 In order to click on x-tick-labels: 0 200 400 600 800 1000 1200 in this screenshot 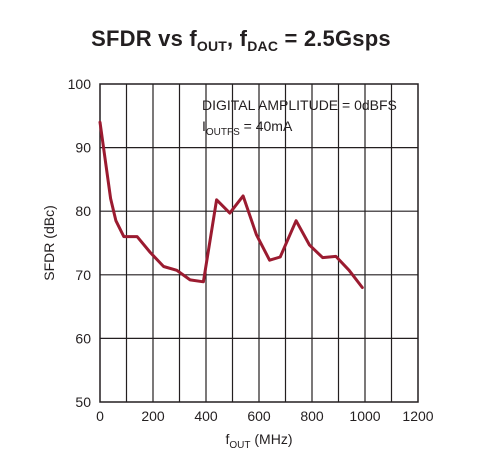, I will do `click(265, 416)`.